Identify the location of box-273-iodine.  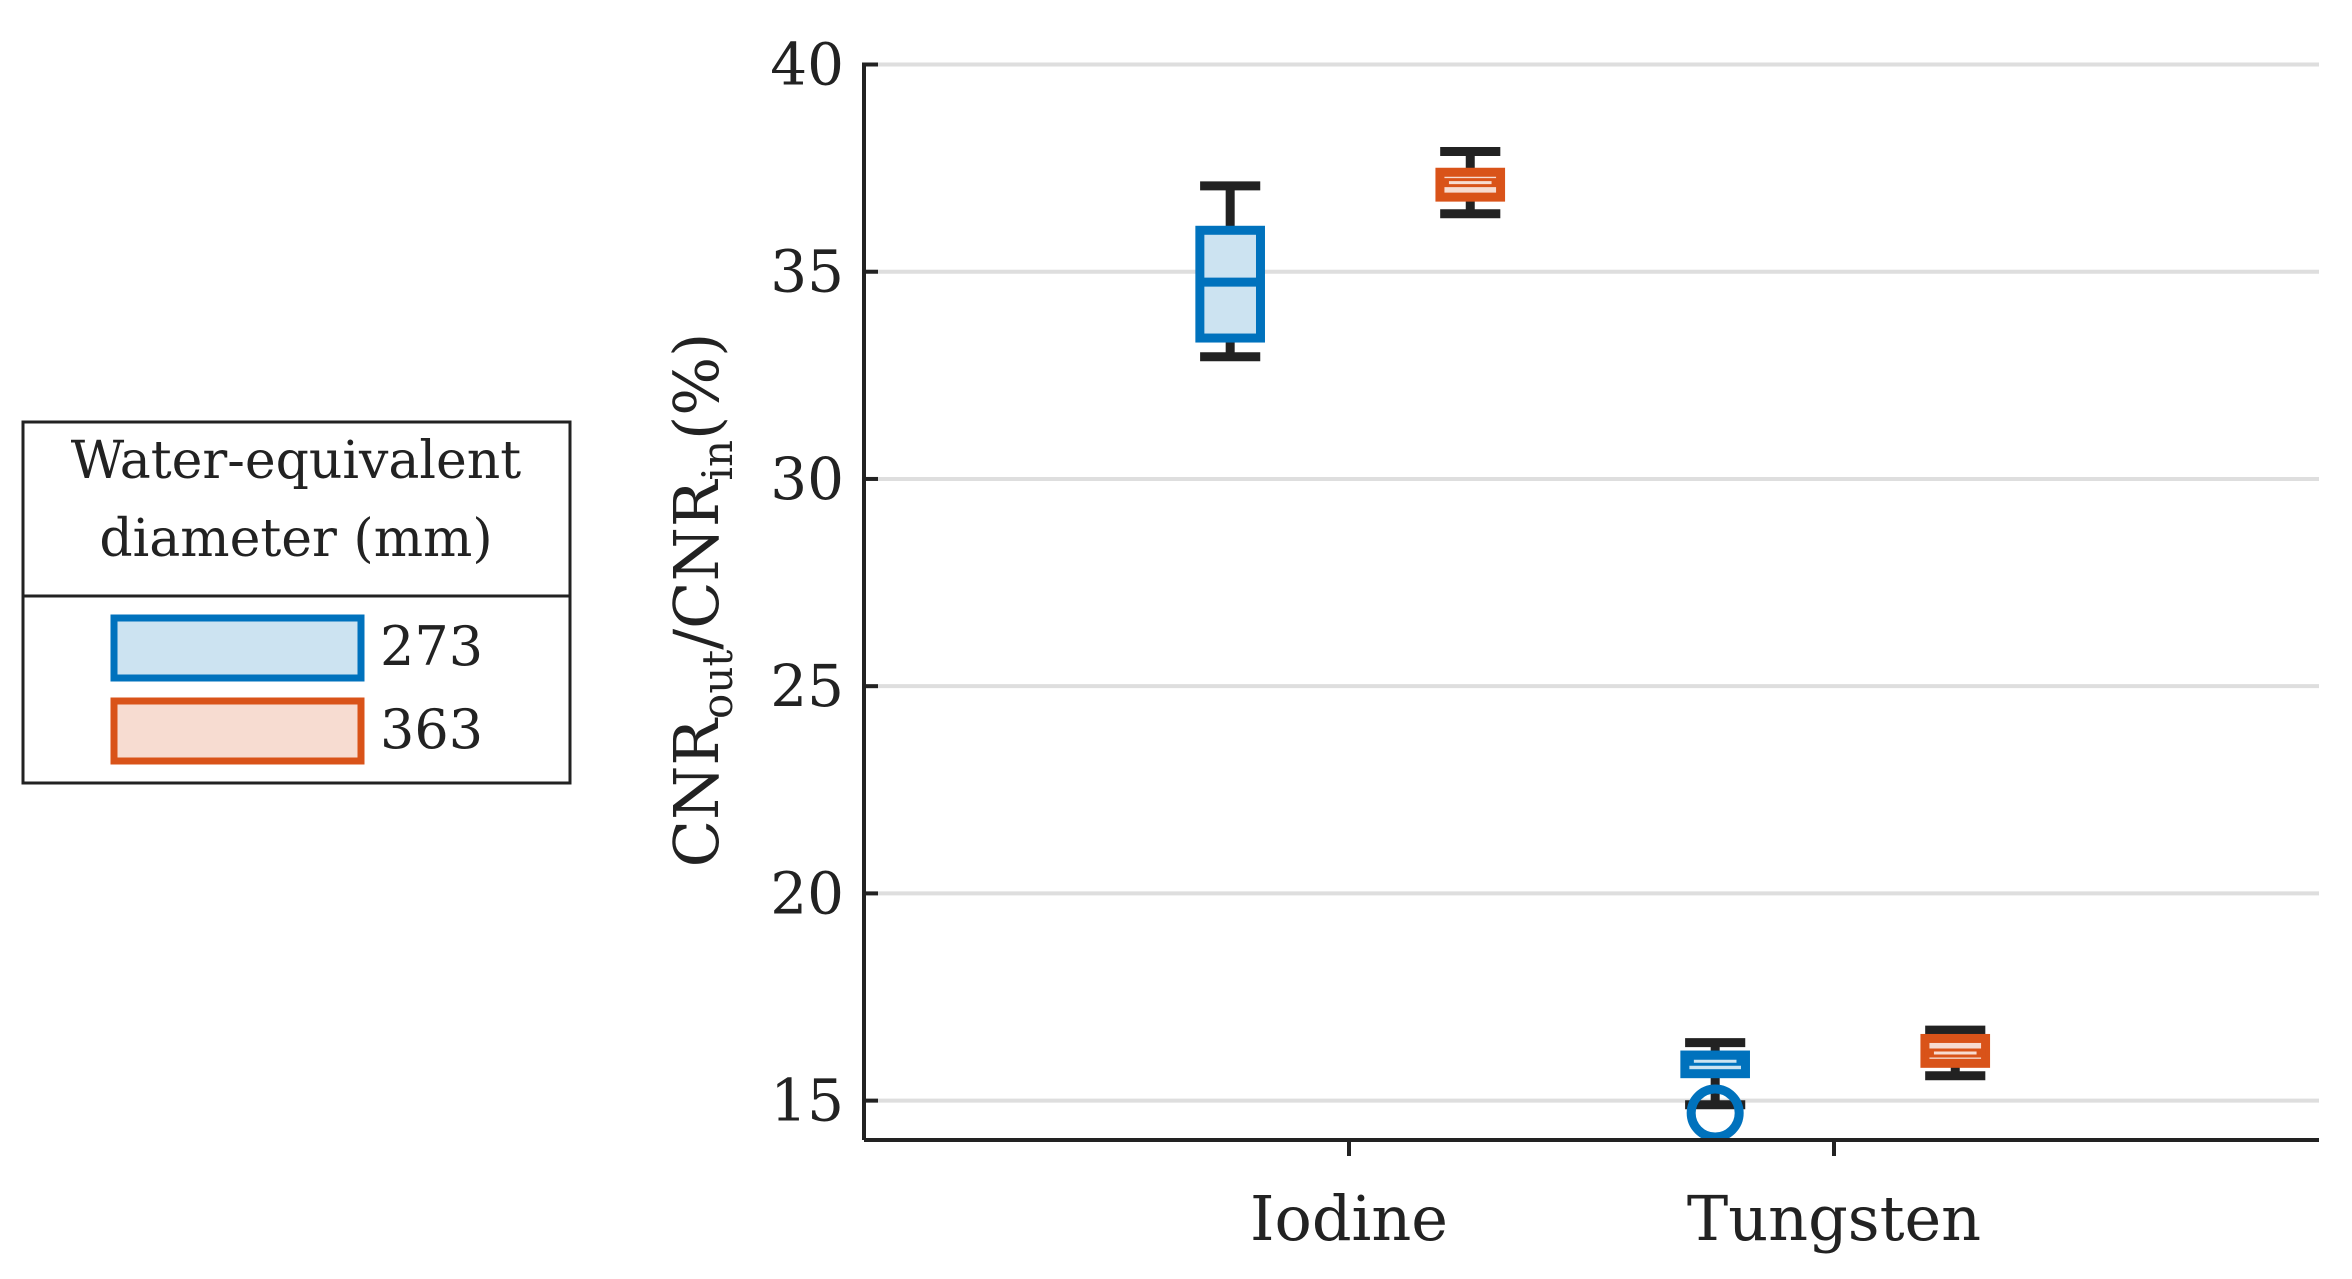
(1230, 271).